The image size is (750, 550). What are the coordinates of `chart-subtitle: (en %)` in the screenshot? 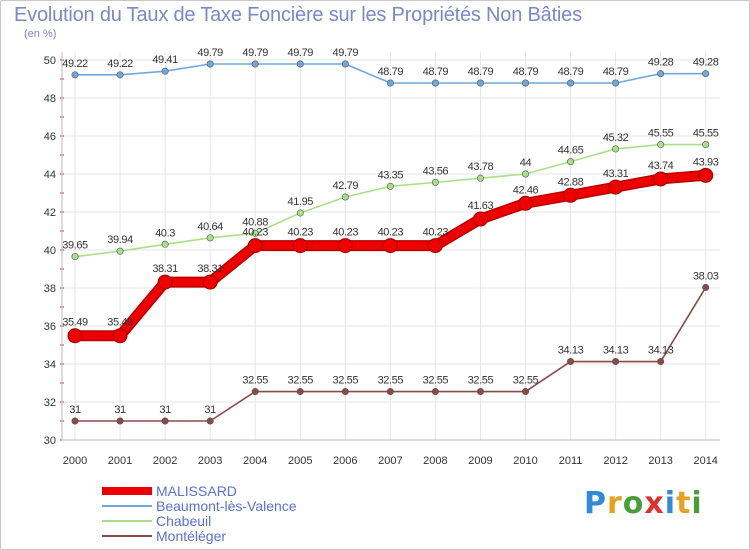 It's located at (40, 34).